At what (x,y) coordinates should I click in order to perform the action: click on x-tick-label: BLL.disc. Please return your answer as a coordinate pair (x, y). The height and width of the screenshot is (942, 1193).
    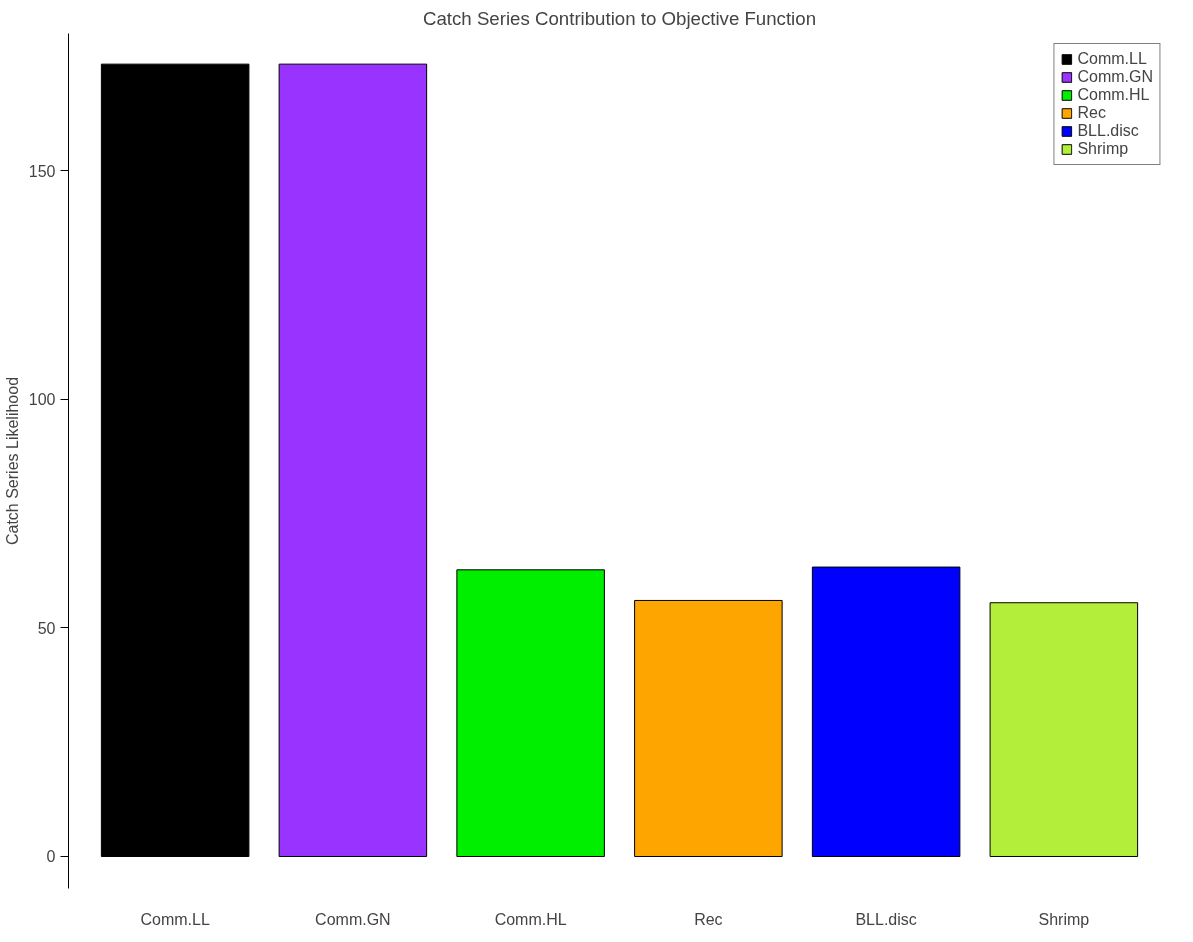
    Looking at the image, I should click on (886, 919).